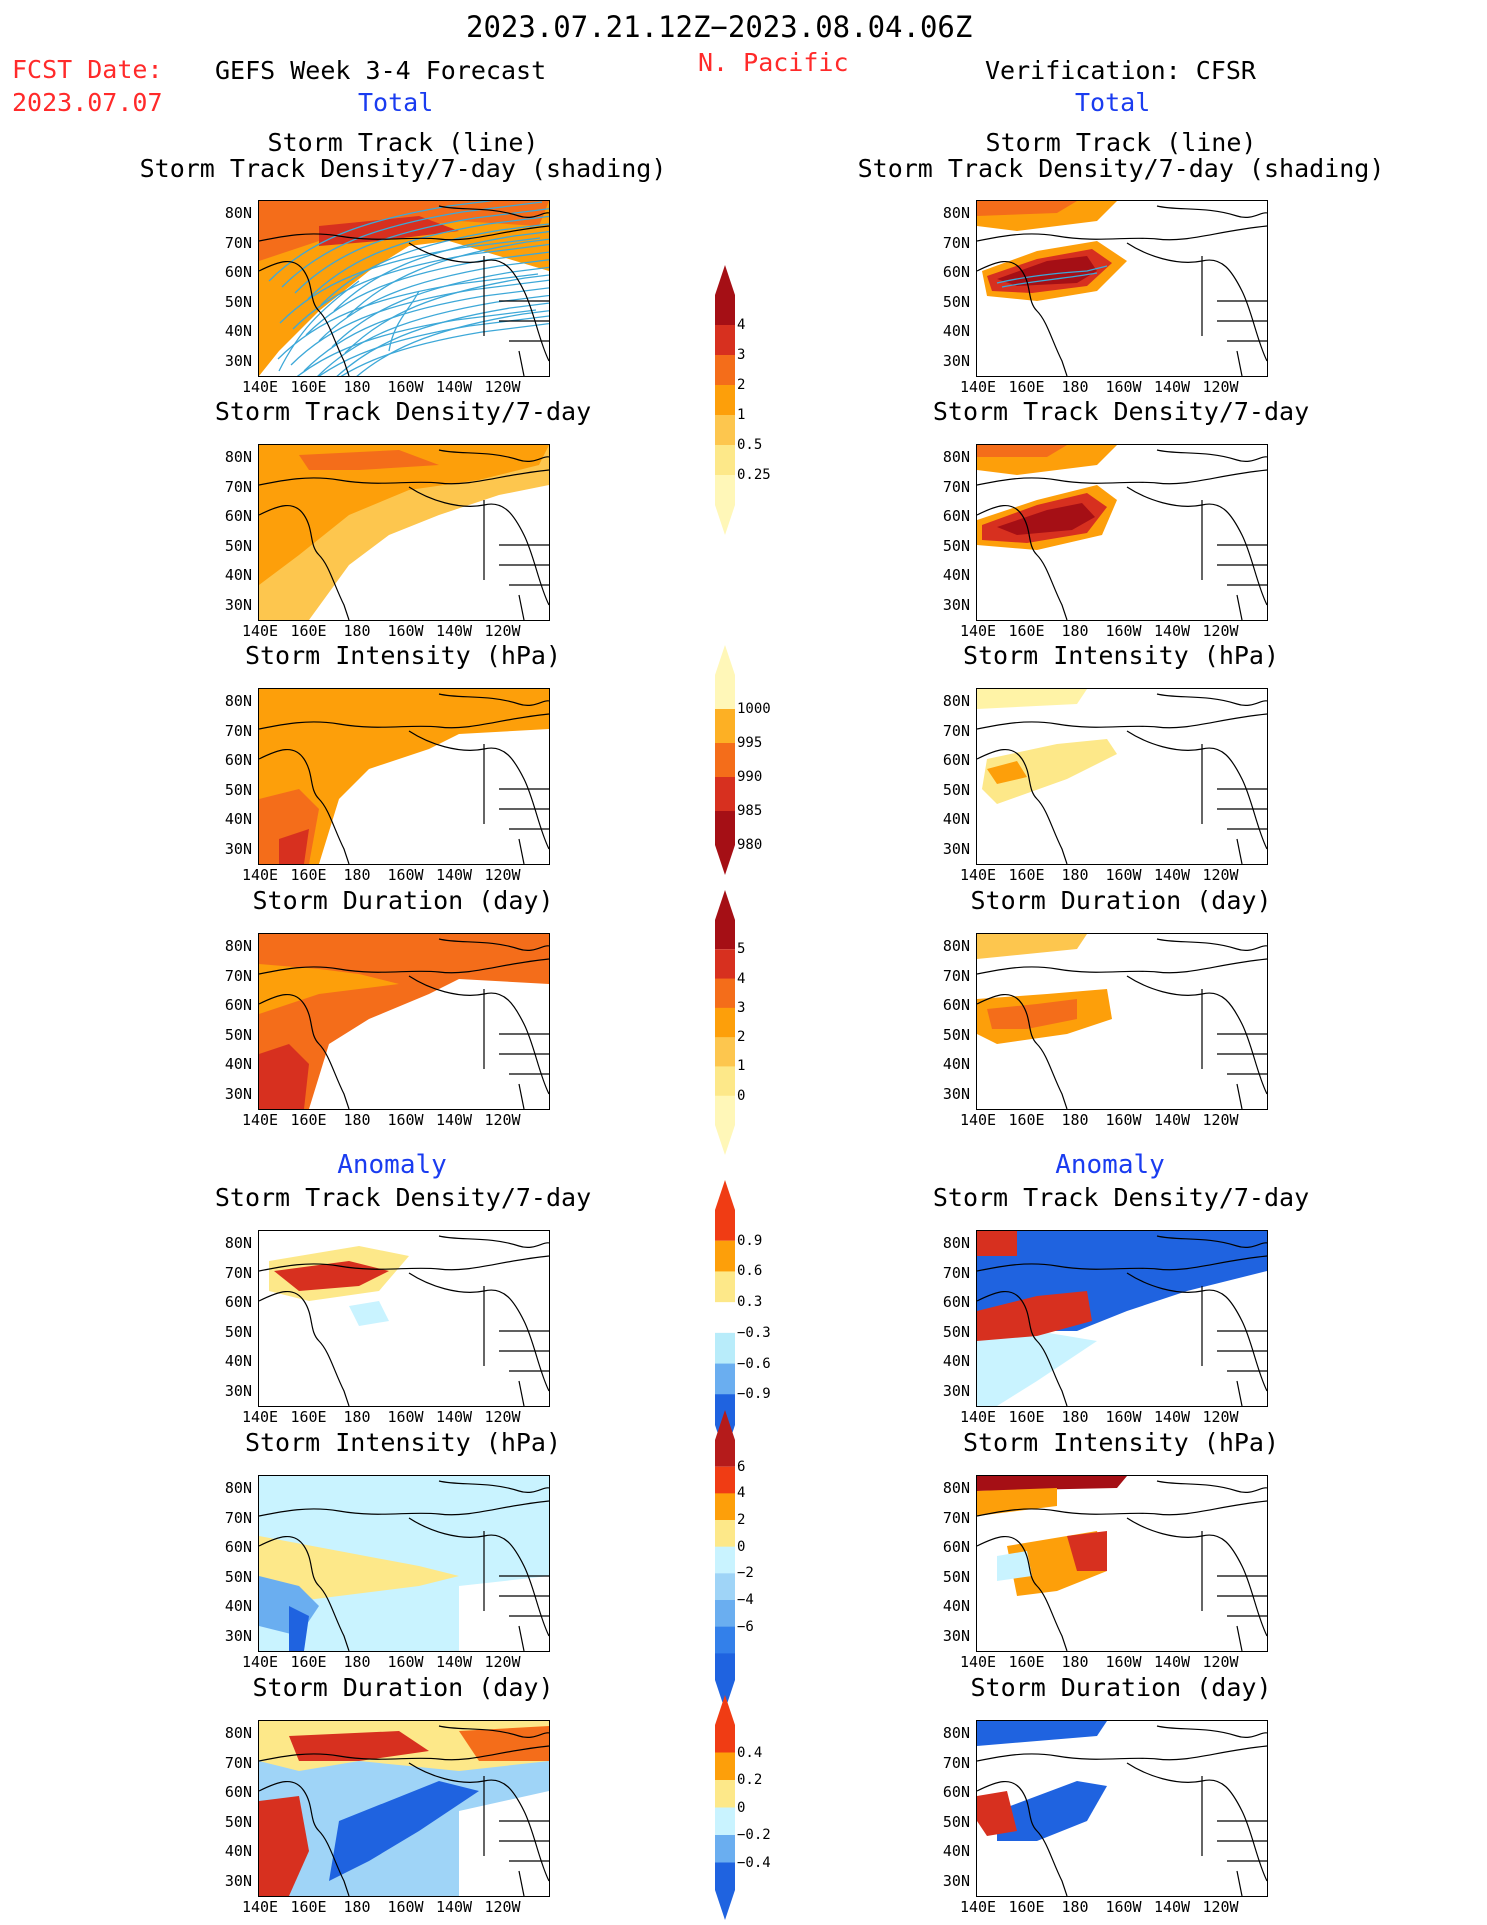  I want to click on panel-title: Storm Intensity (hPa), so click(1121, 655).